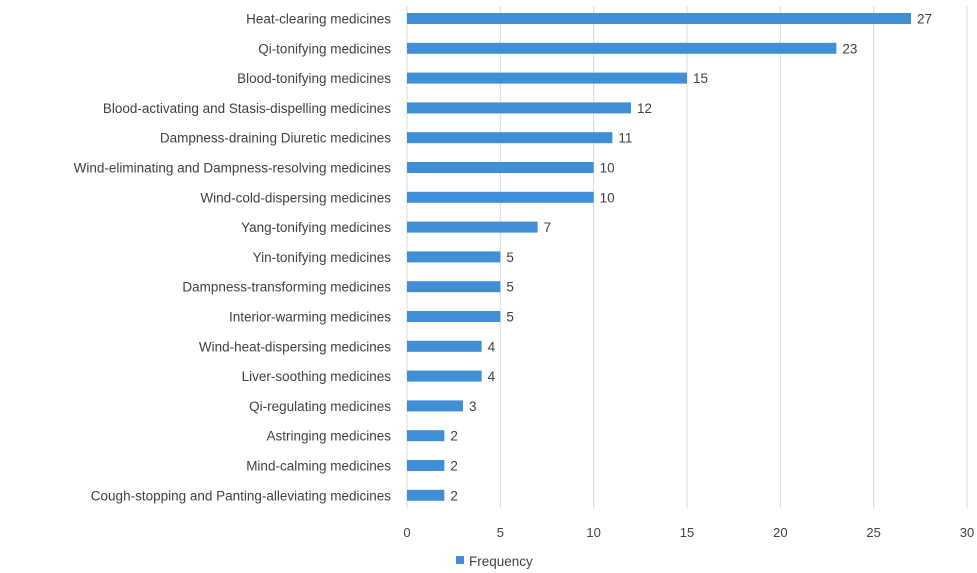  What do you see at coordinates (849, 48) in the screenshot?
I see `data-label: 23` at bounding box center [849, 48].